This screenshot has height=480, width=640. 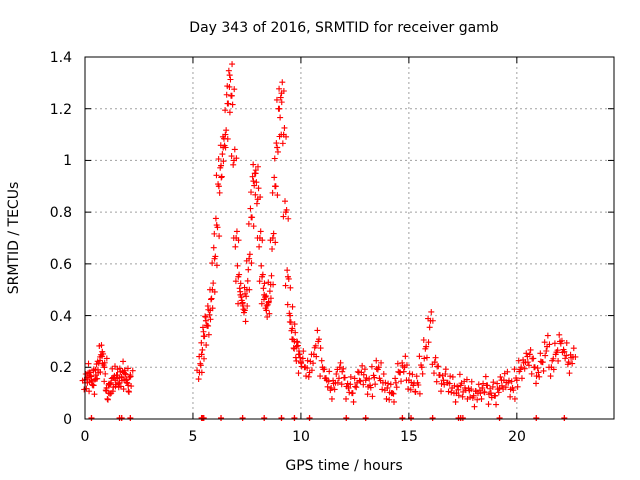 I want to click on x-tick-label-5: 5, so click(x=193, y=437).